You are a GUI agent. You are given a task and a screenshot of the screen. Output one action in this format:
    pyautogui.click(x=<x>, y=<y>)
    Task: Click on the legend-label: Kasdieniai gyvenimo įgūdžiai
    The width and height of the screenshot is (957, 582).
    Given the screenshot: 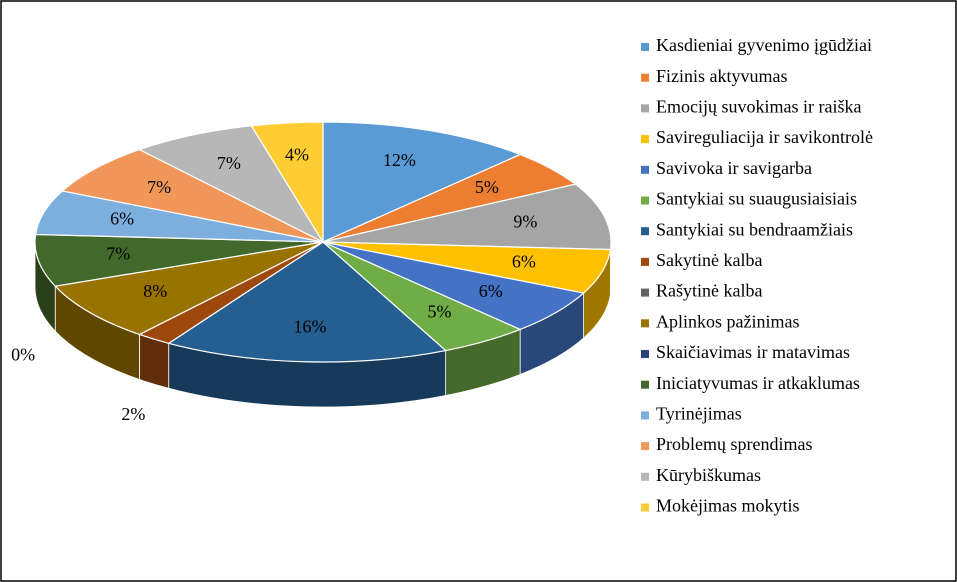 What is the action you would take?
    pyautogui.click(x=764, y=45)
    